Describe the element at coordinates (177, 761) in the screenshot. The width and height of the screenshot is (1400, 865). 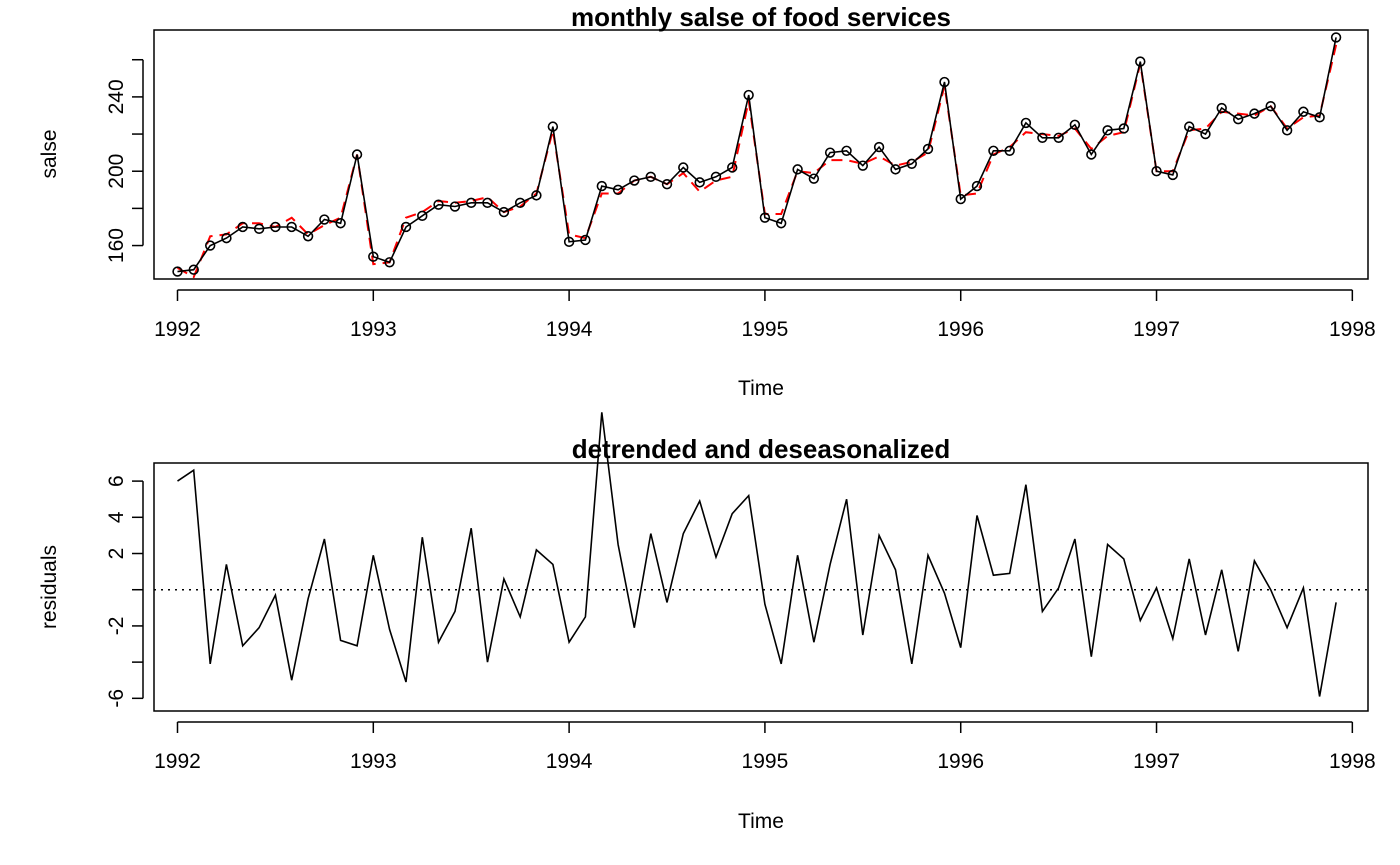
I see `residuals-x-tick-label: 1992` at that location.